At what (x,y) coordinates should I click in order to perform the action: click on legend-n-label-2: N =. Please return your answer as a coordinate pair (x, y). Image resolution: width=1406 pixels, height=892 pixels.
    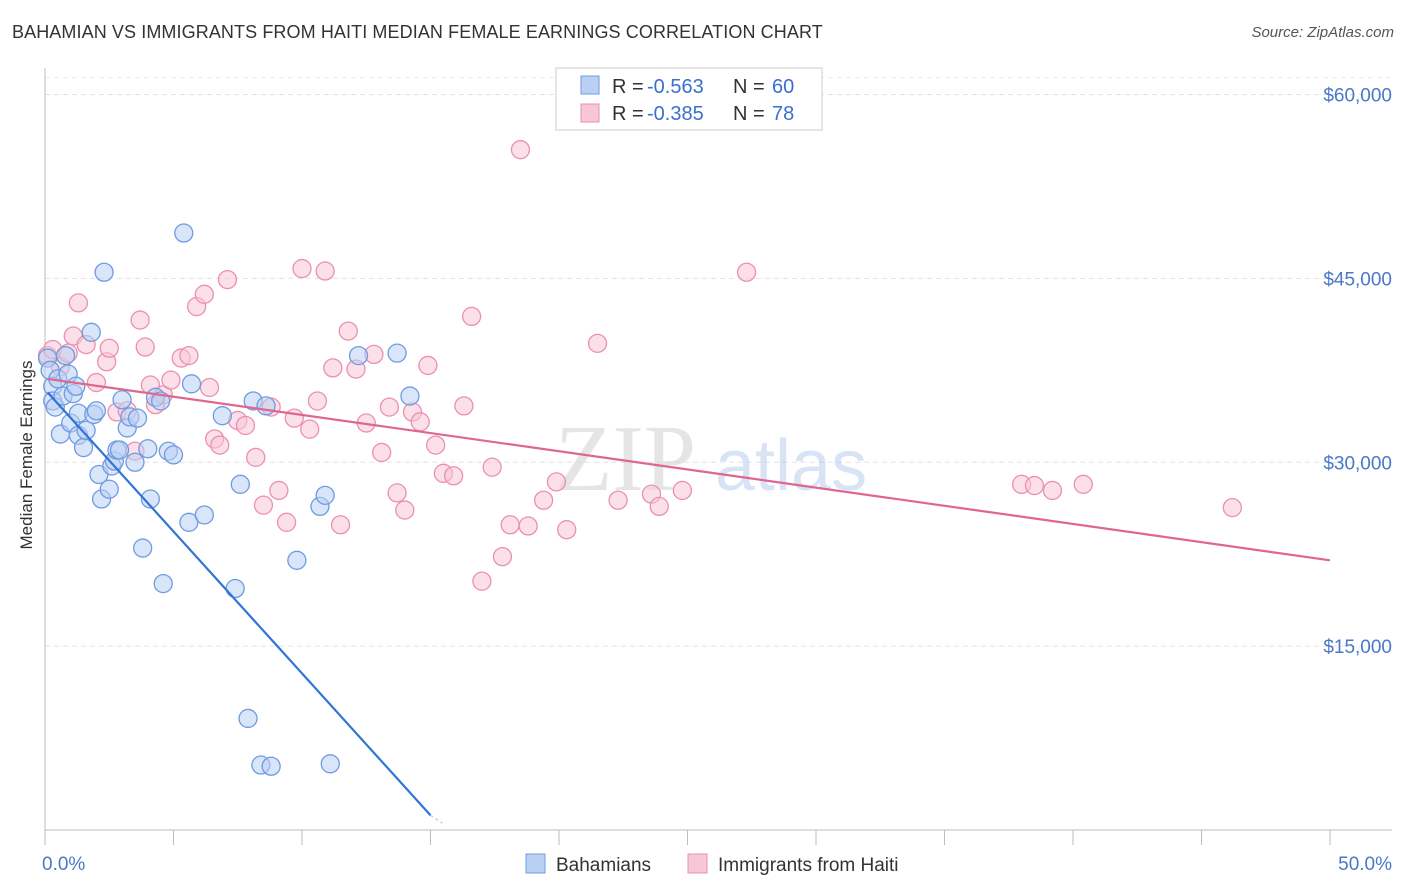
    Looking at the image, I should click on (749, 114).